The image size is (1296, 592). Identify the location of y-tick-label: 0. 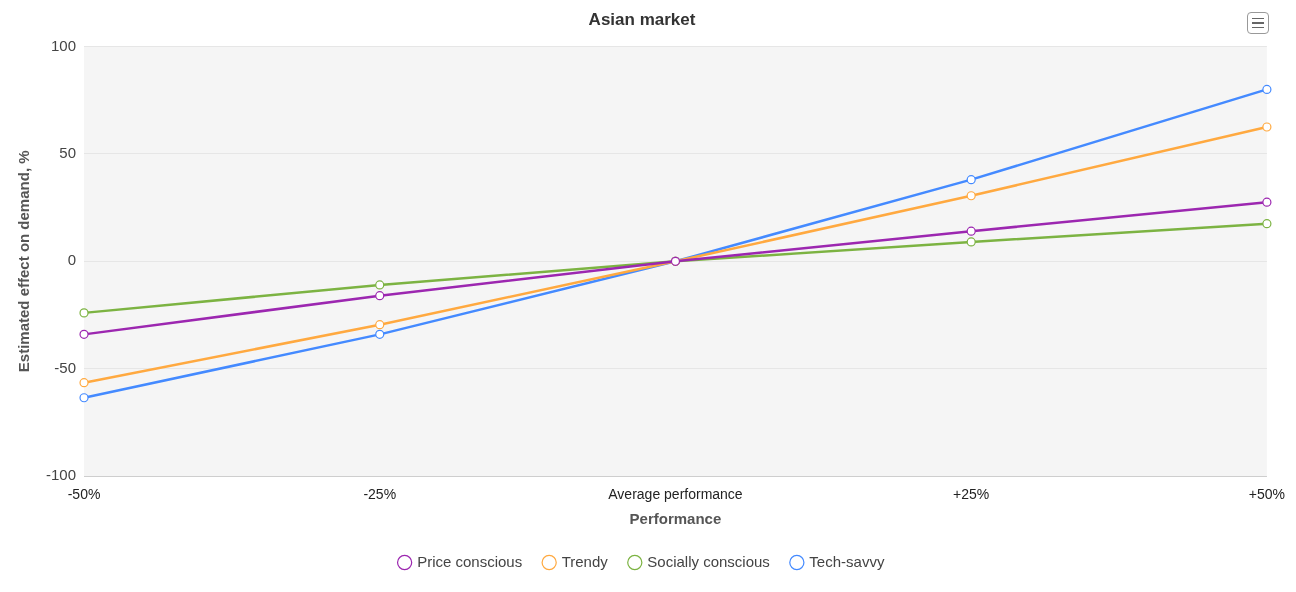
(72, 260).